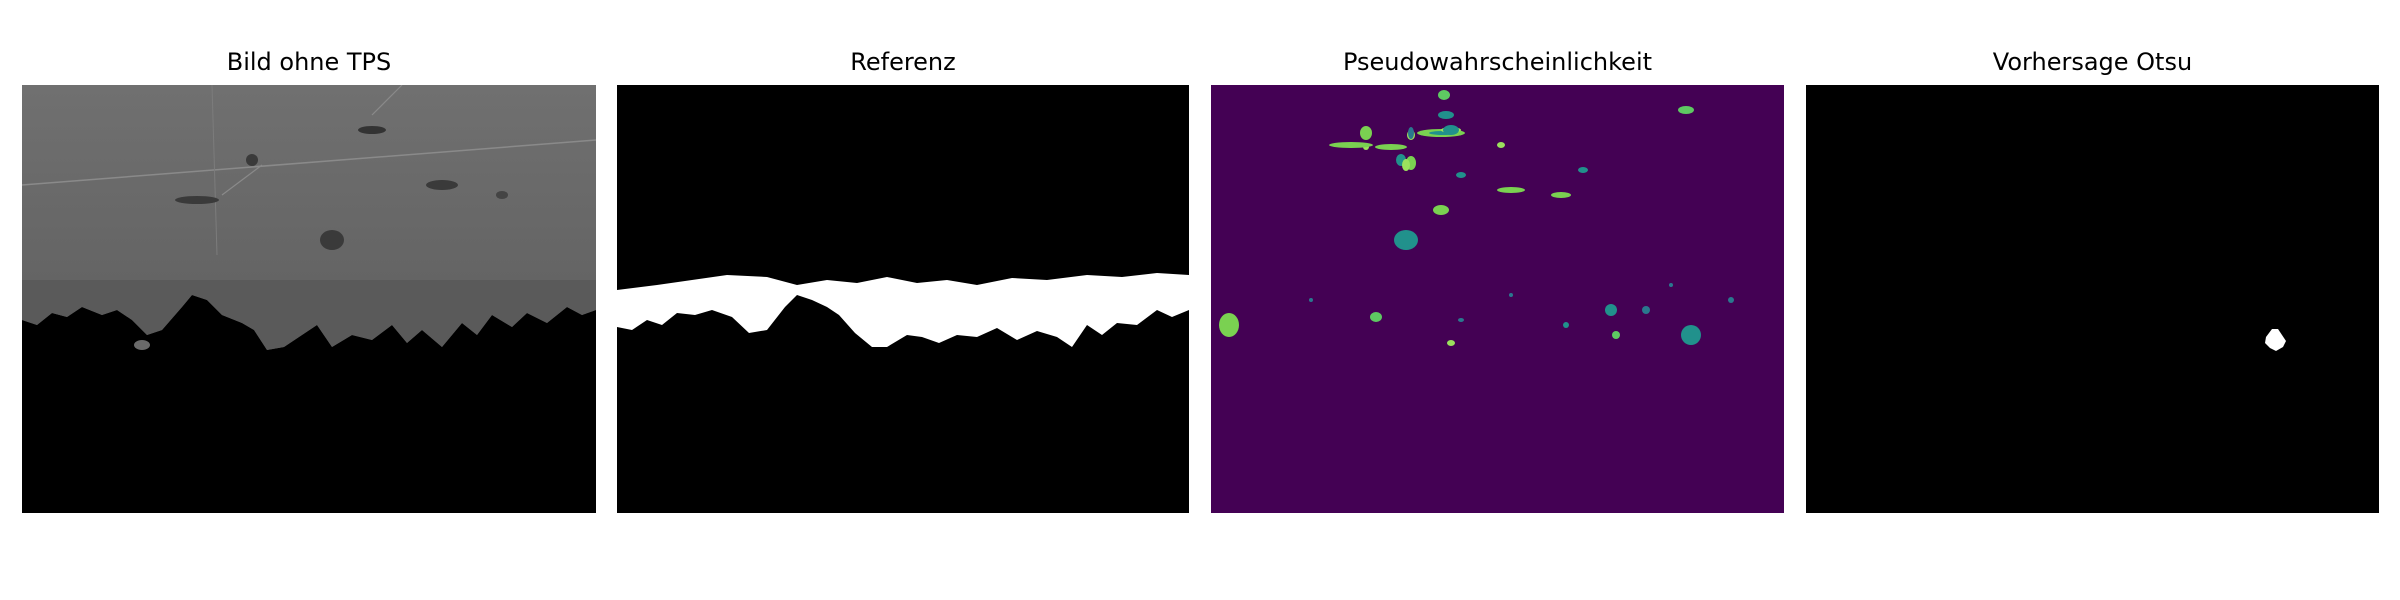  Describe the element at coordinates (2092, 62) in the screenshot. I see `panel-title: Vorhersage Otsu` at that location.